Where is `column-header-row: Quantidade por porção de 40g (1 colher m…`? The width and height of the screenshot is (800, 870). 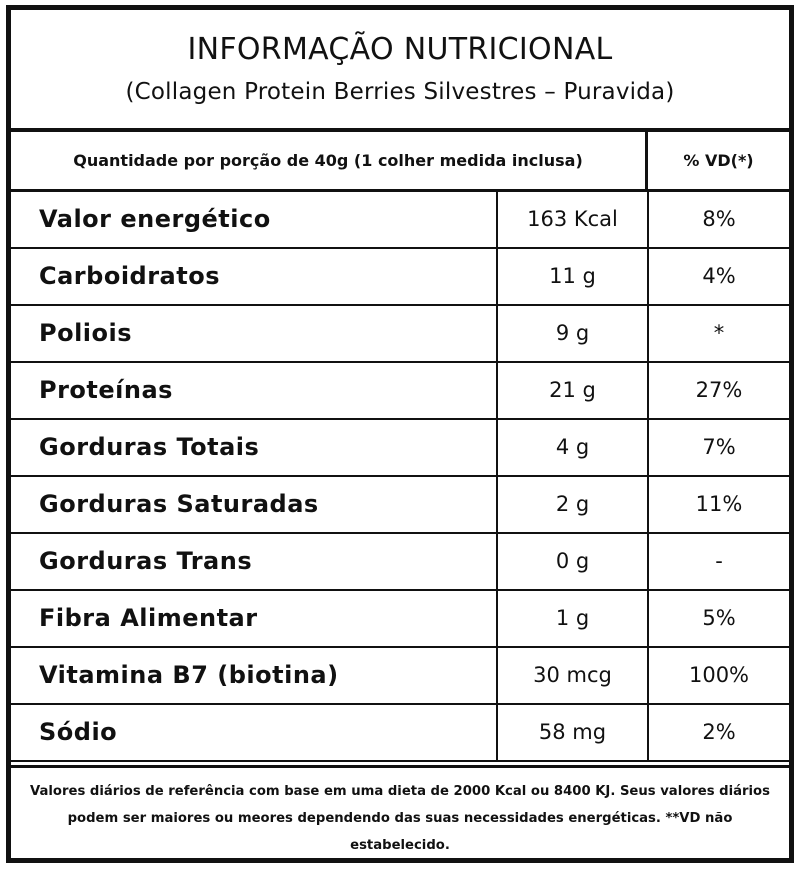
column-header-row: Quantidade por porção de 40g (1 colher m… is located at coordinates (400, 162).